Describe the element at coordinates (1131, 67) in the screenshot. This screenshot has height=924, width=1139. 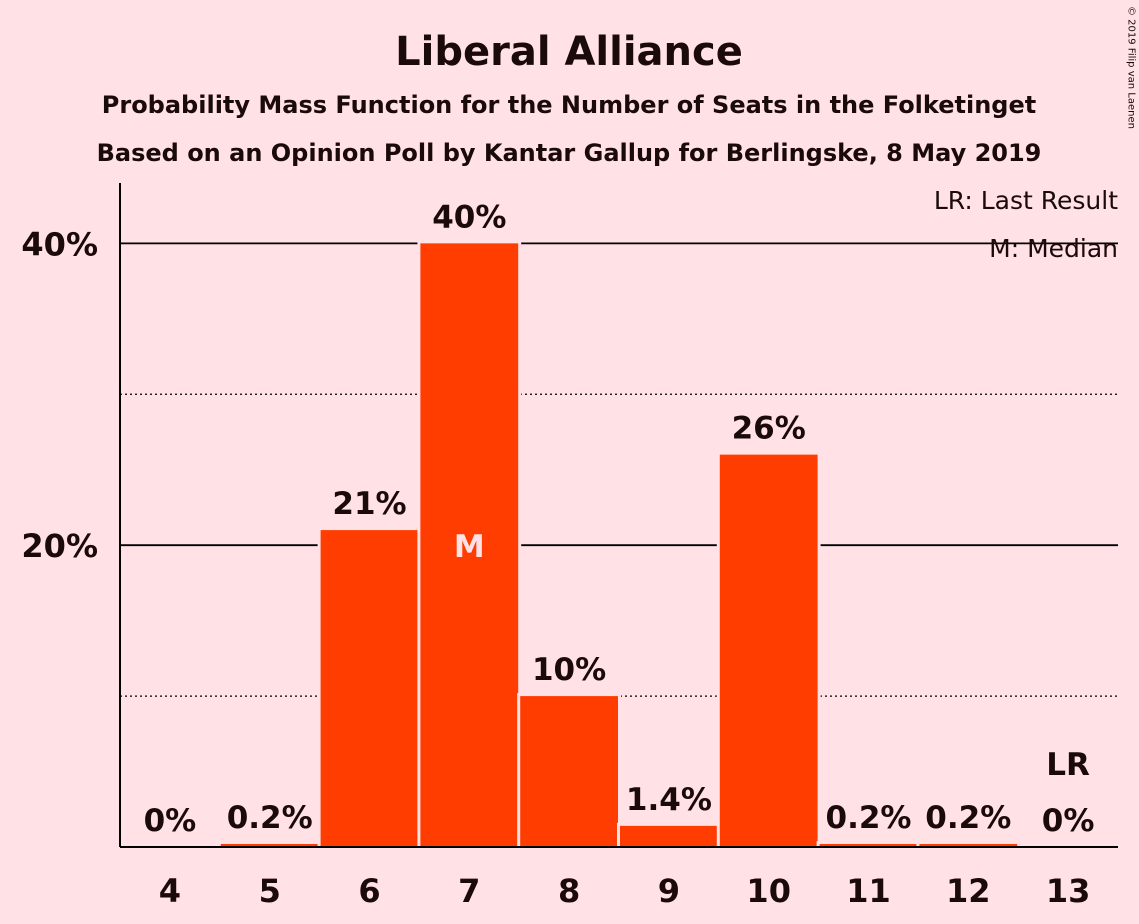
I see `copyright-text: © 2019 Filip van Laenen` at that location.